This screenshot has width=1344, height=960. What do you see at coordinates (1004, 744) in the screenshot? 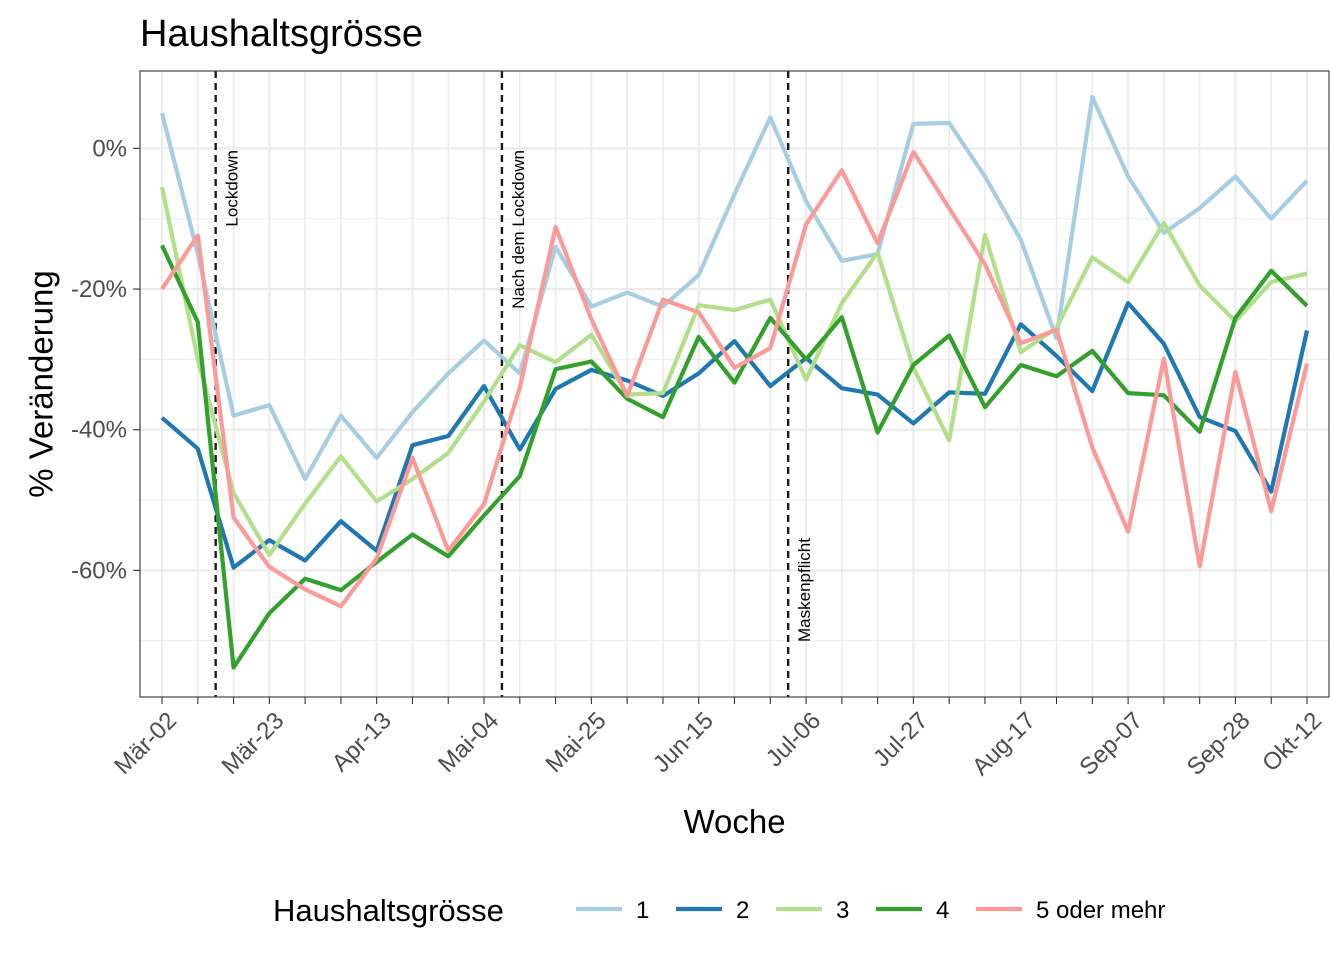
I see `x-tick-label: Aug-17` at bounding box center [1004, 744].